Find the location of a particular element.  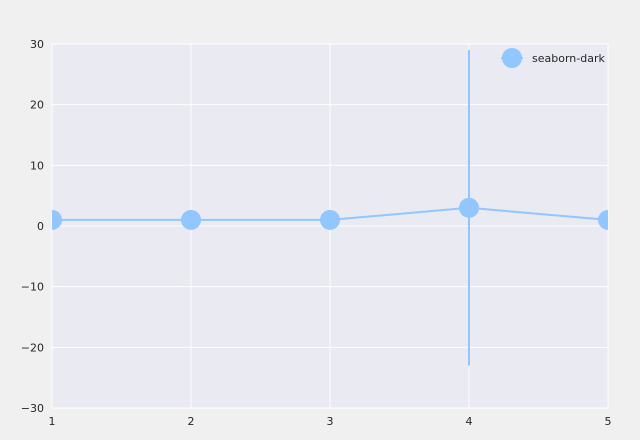

y-tick-label: 20 is located at coordinates (37, 105).